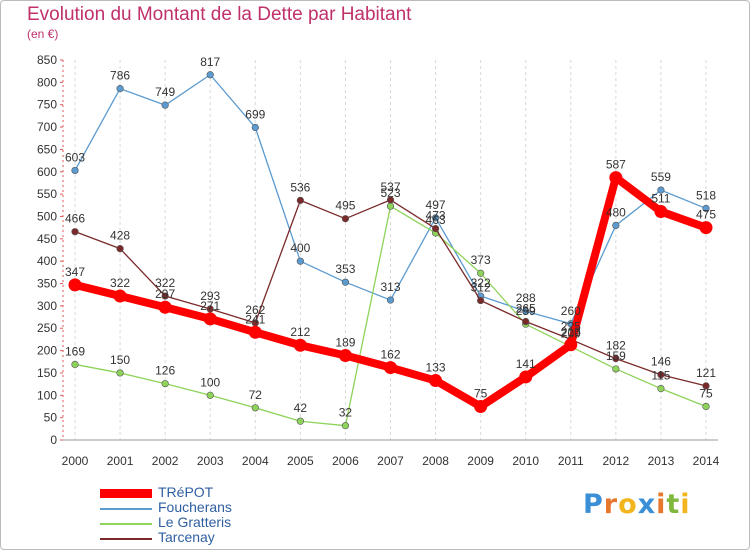 The height and width of the screenshot is (550, 750). Describe the element at coordinates (685, 504) in the screenshot. I see `logo-letter: i` at that location.